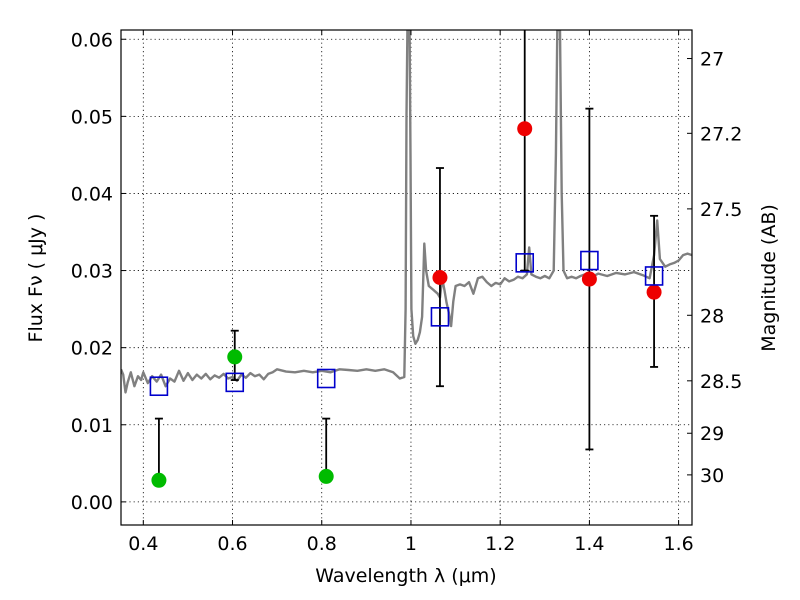 The height and width of the screenshot is (600, 800). I want to click on x-tick-label: 0.4, so click(143, 544).